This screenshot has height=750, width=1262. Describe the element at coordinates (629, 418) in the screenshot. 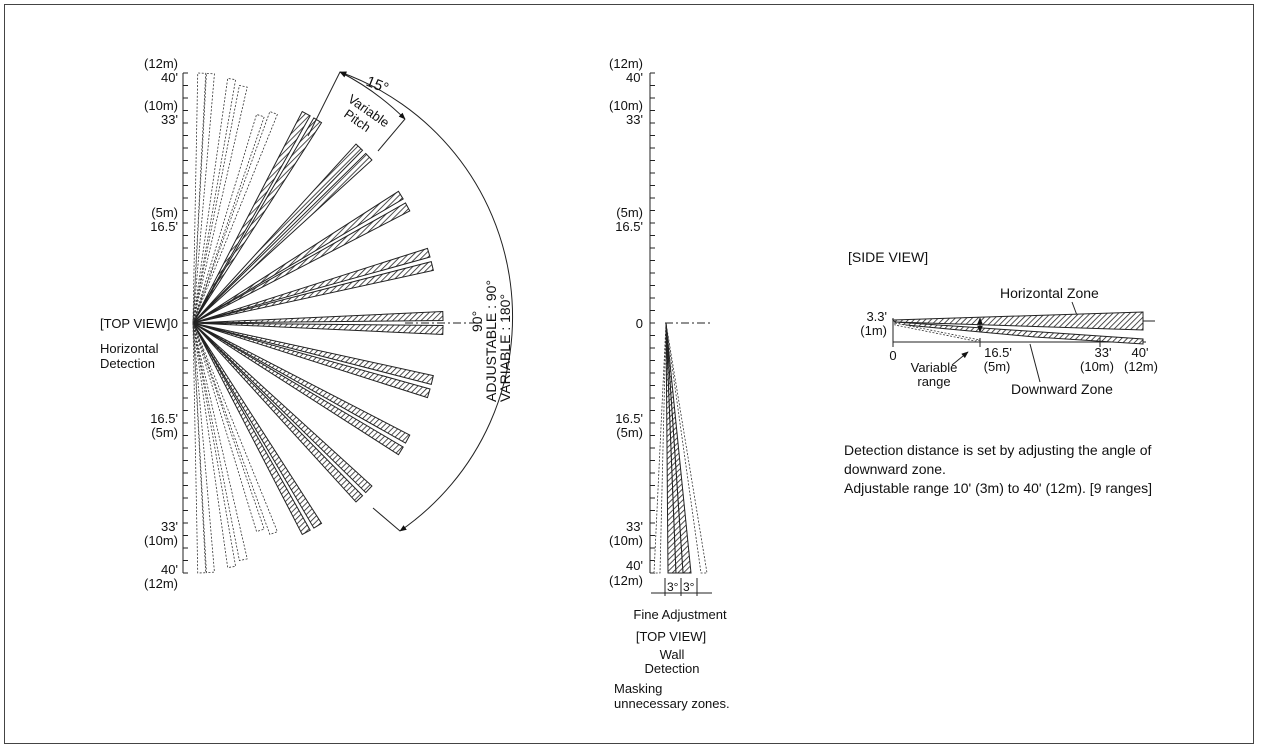

I see `mid-scale-16ft-lower: 16.5'` at that location.